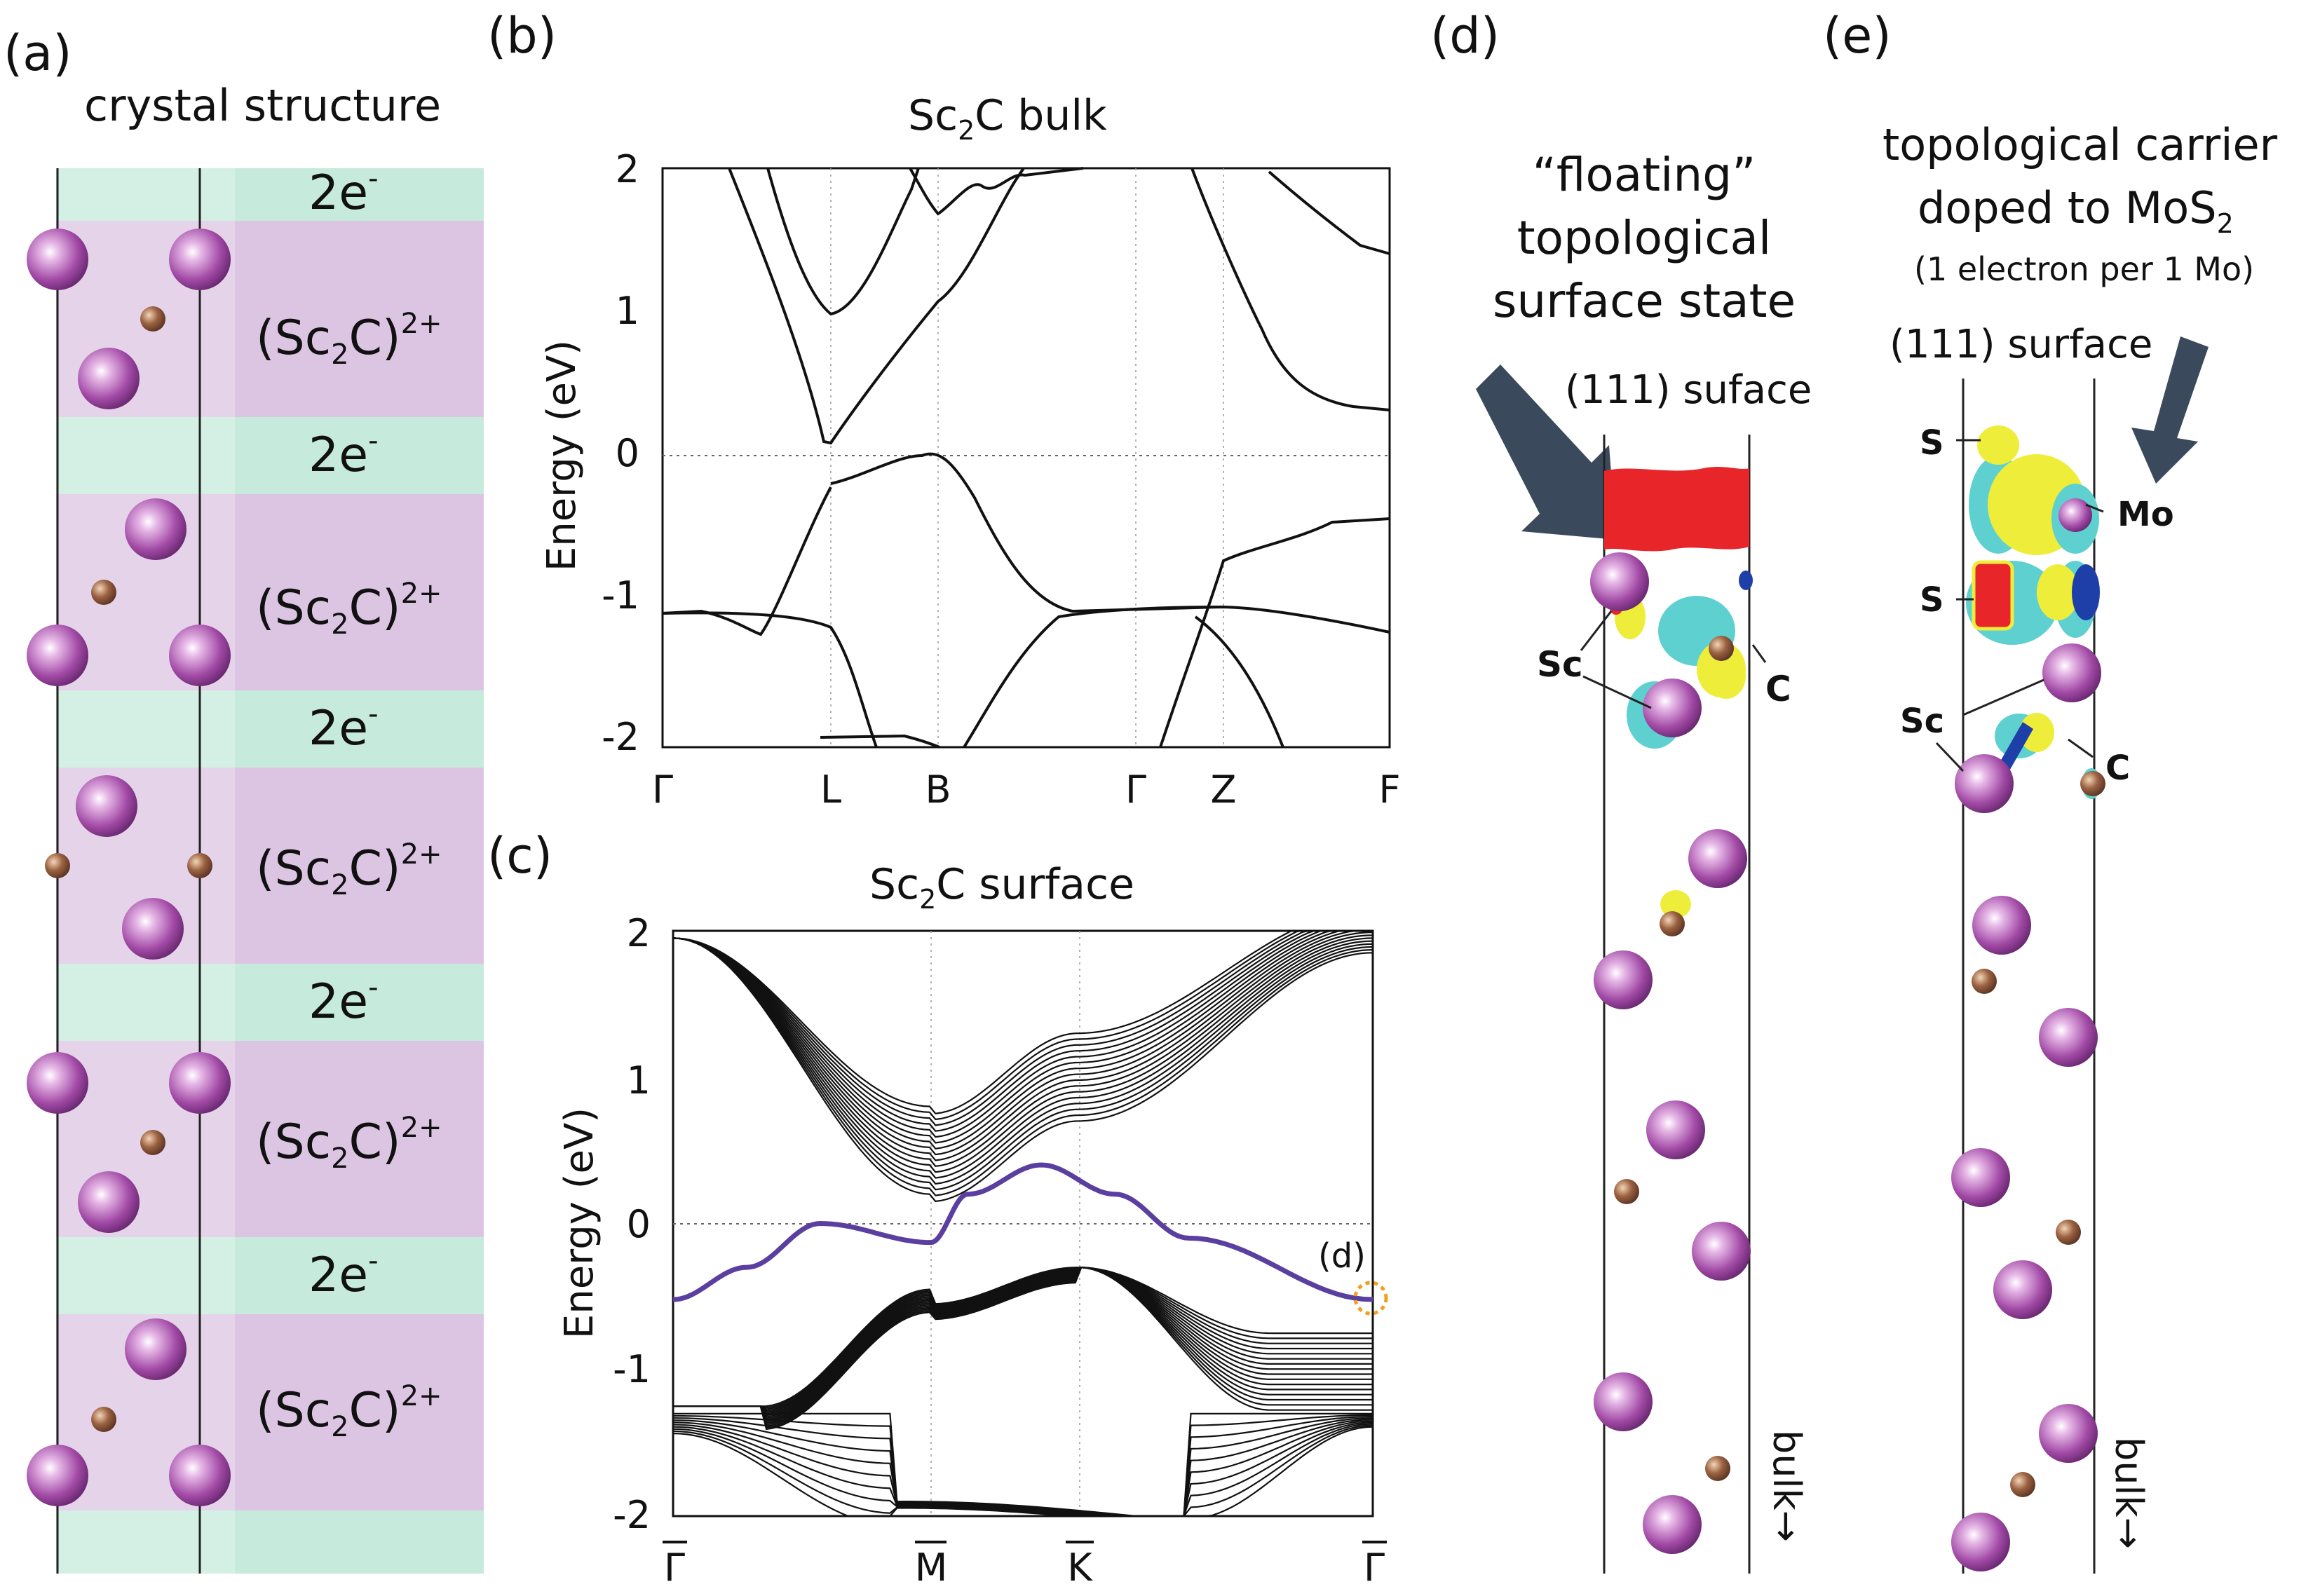  Describe the element at coordinates (2021, 344) in the screenshot. I see `surface-label: (111) surface` at that location.